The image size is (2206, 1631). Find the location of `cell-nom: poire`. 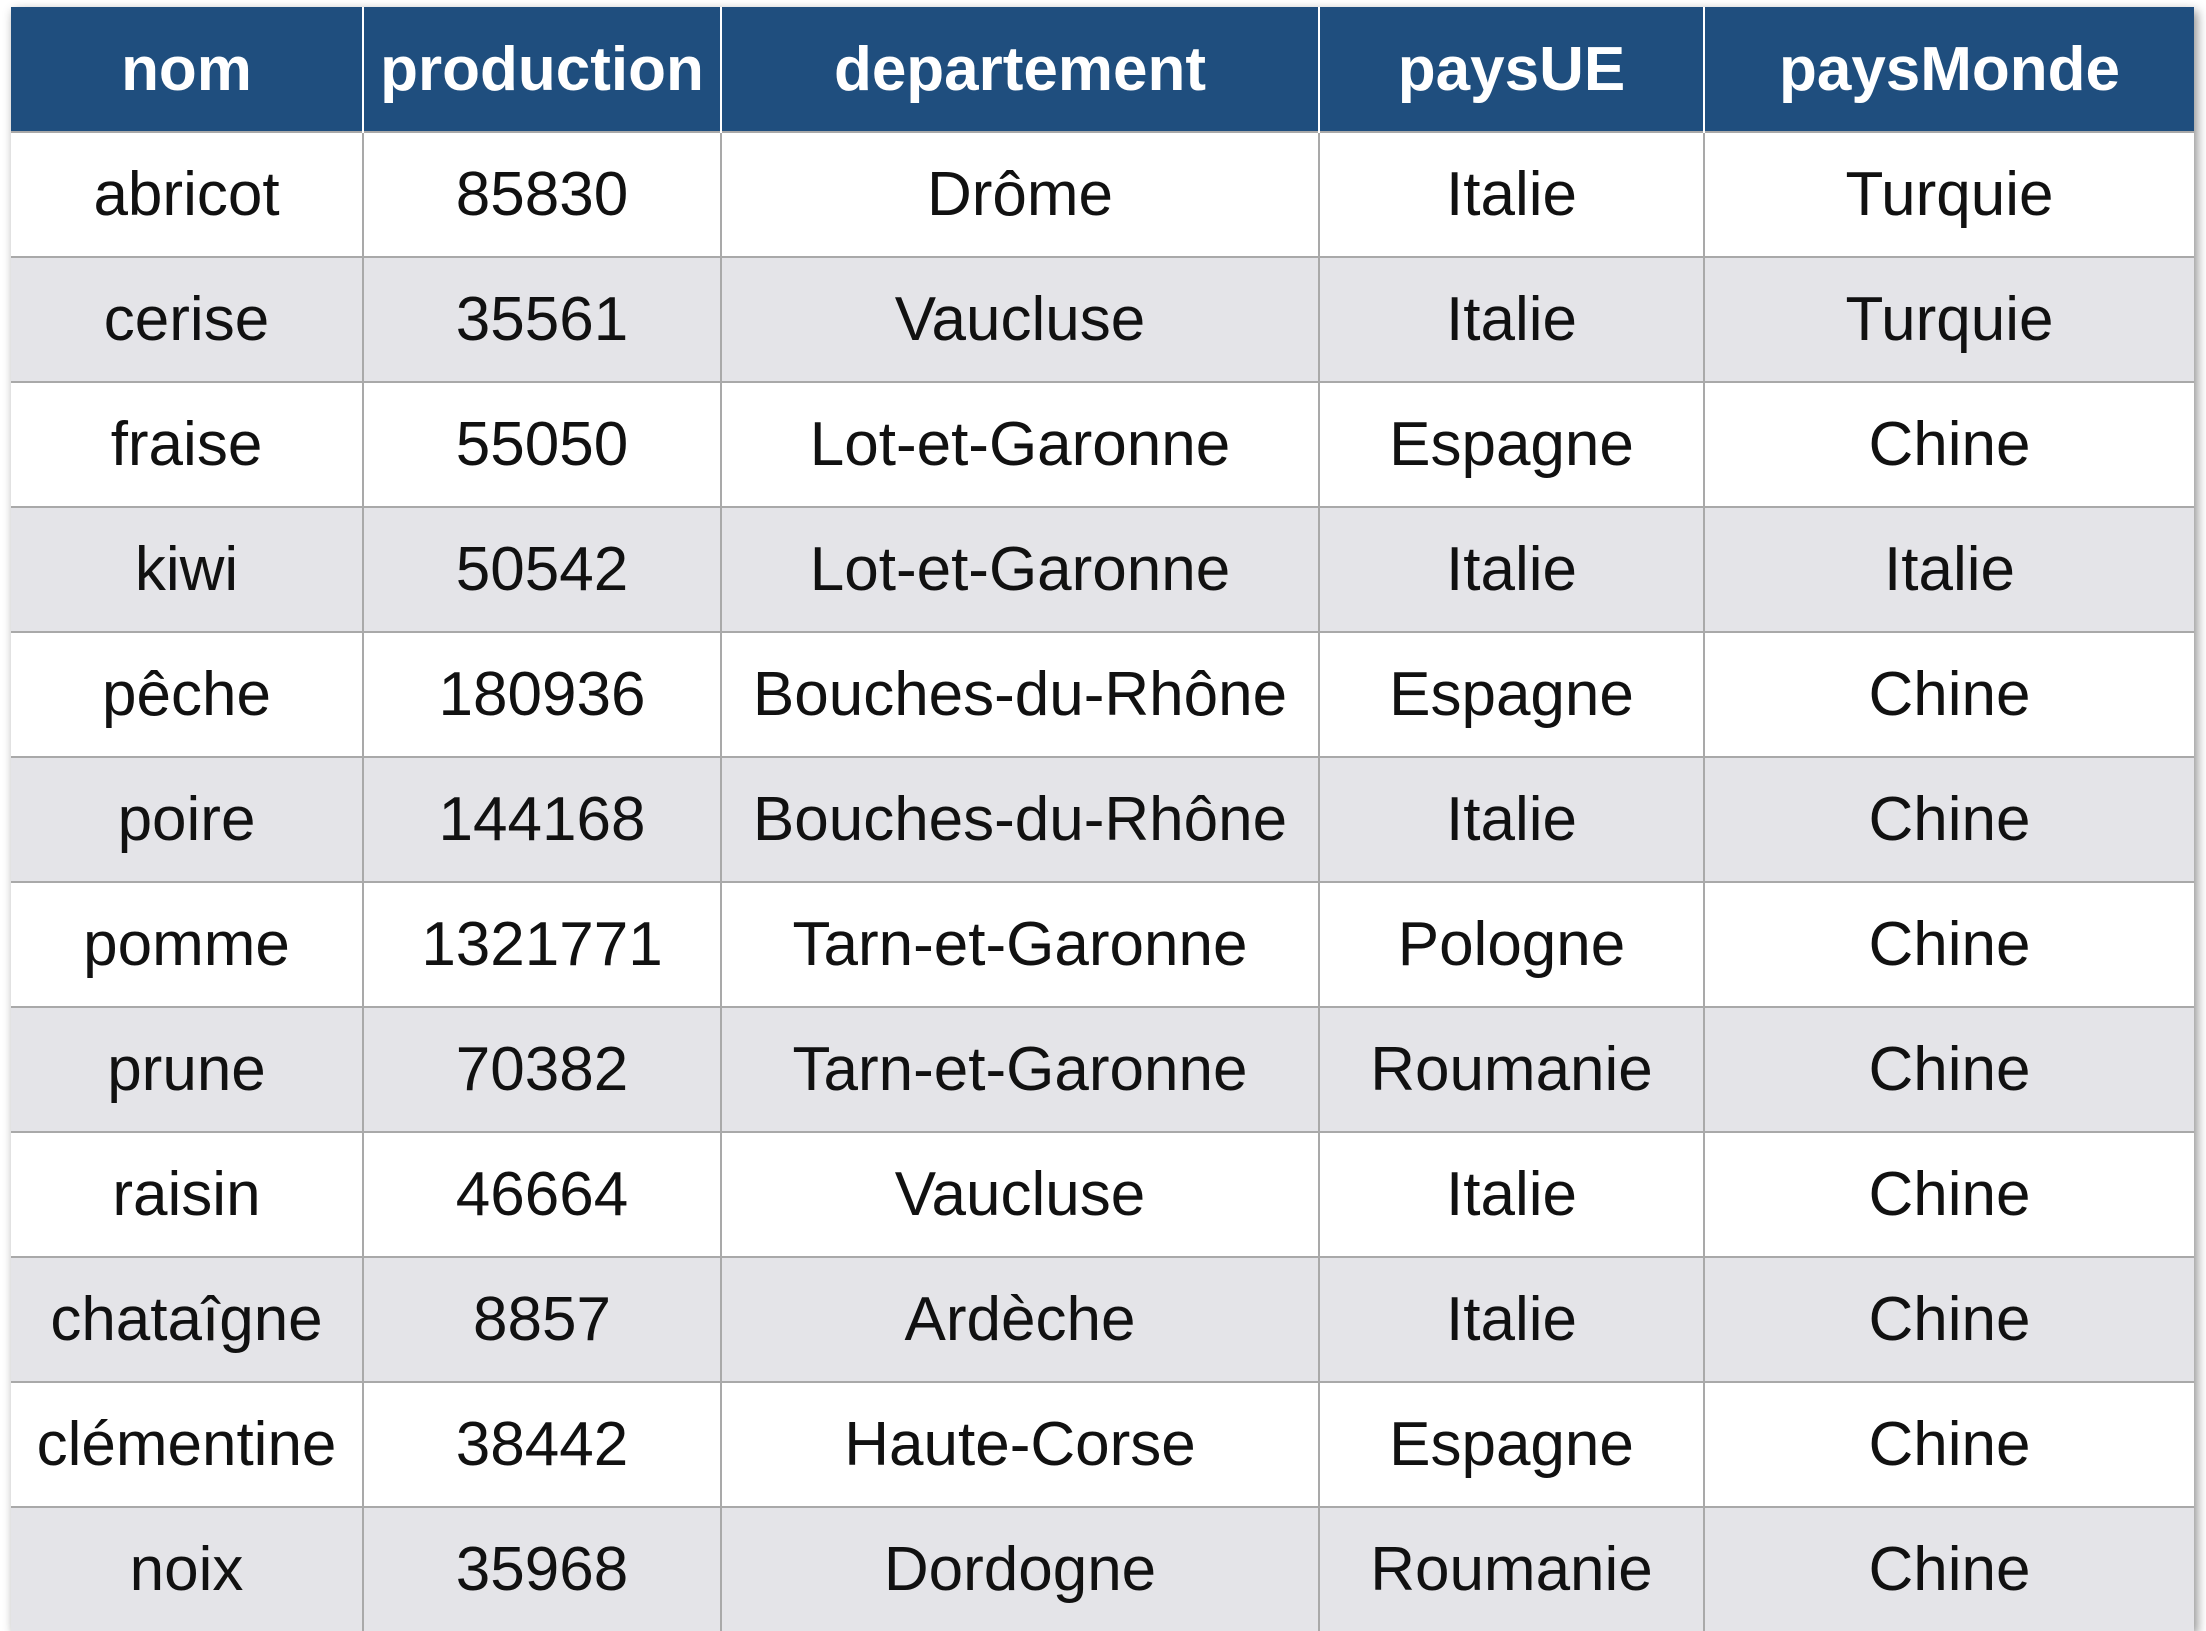

cell-nom: poire is located at coordinates (187, 819).